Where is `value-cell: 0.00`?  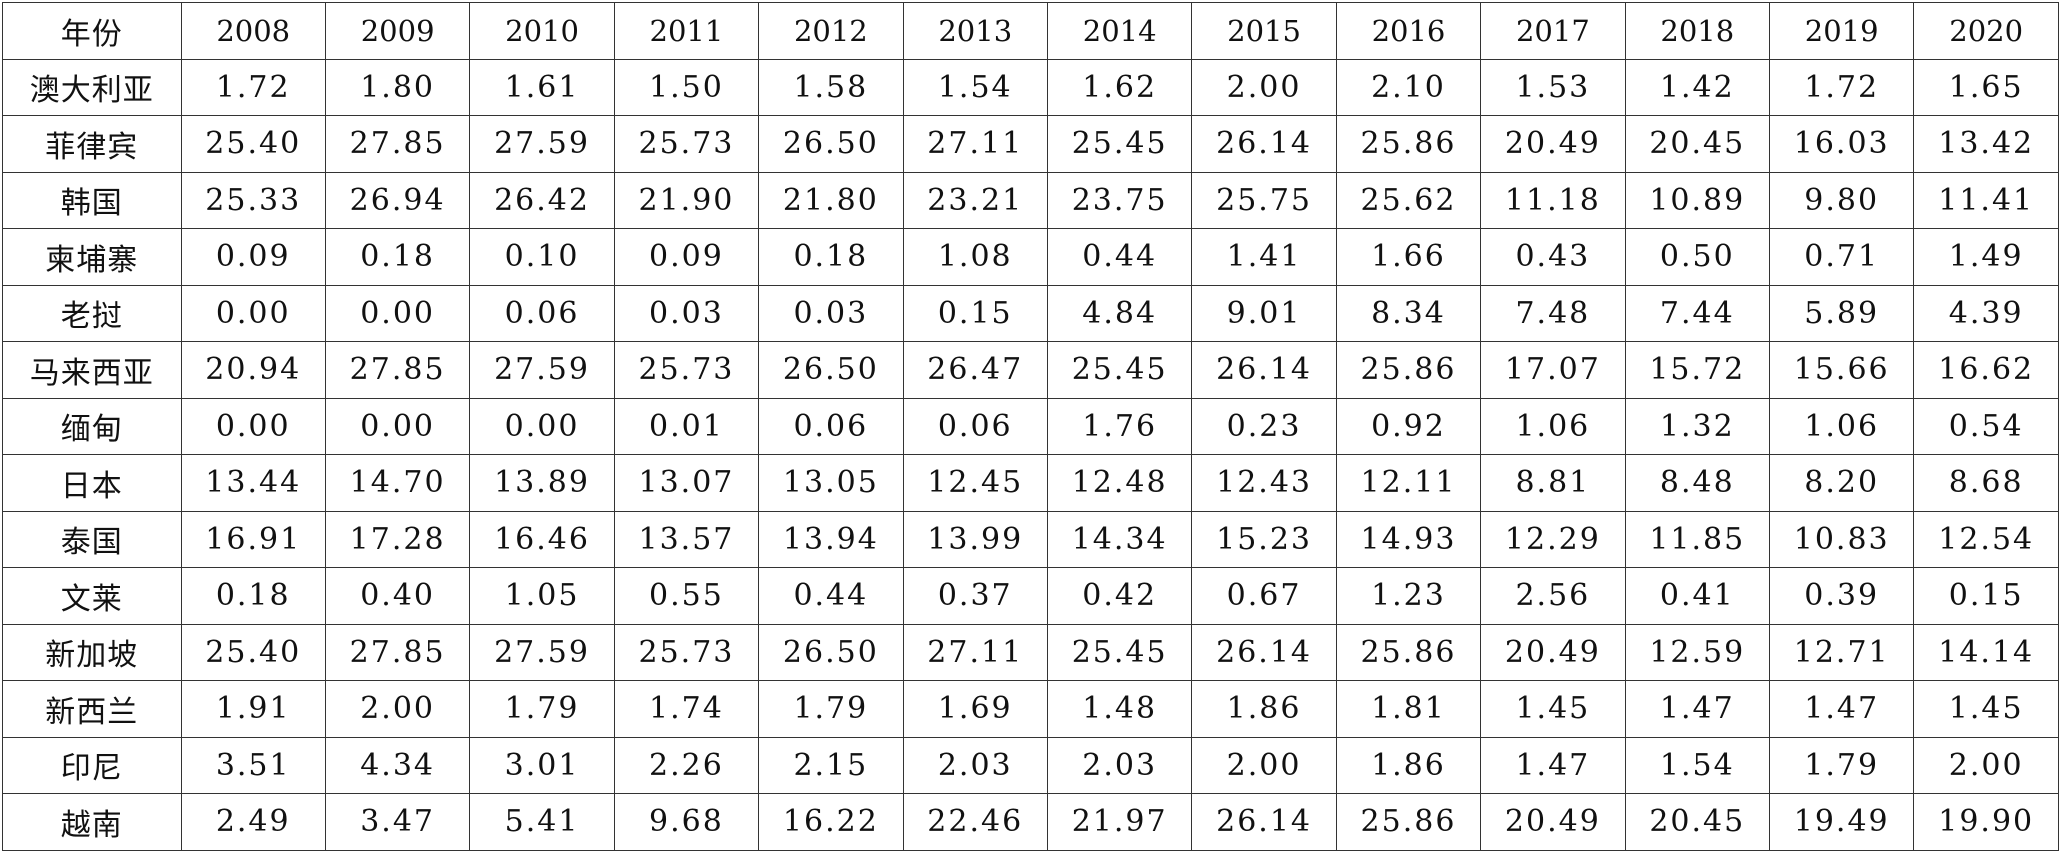 value-cell: 0.00 is located at coordinates (397, 426).